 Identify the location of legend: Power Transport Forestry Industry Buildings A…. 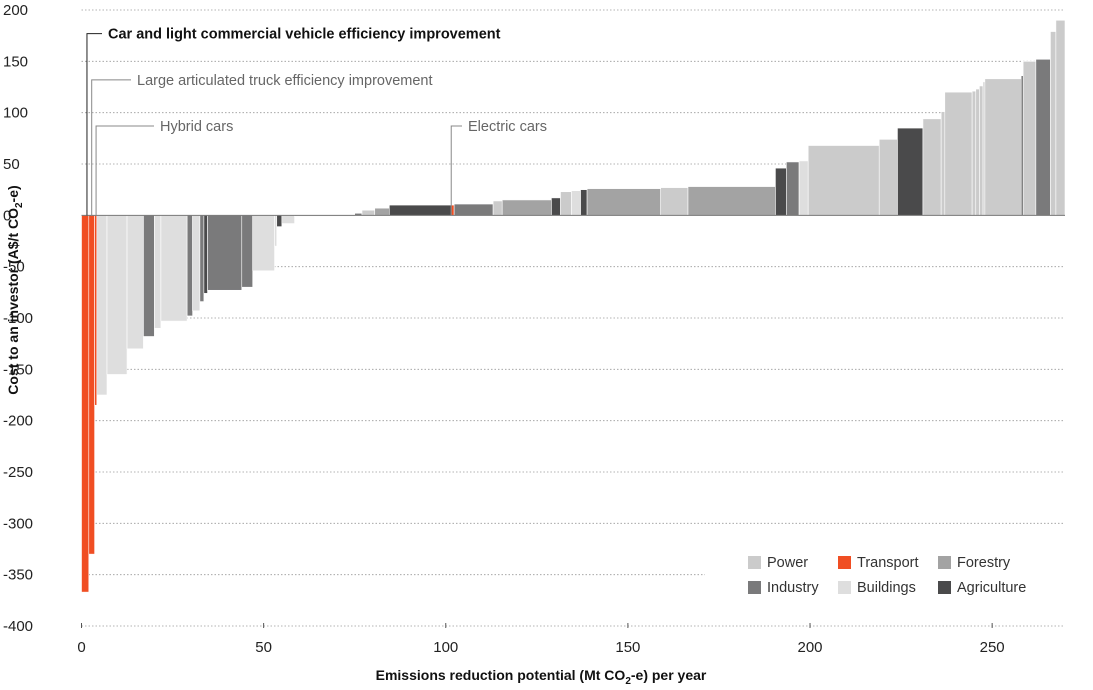
(887, 575).